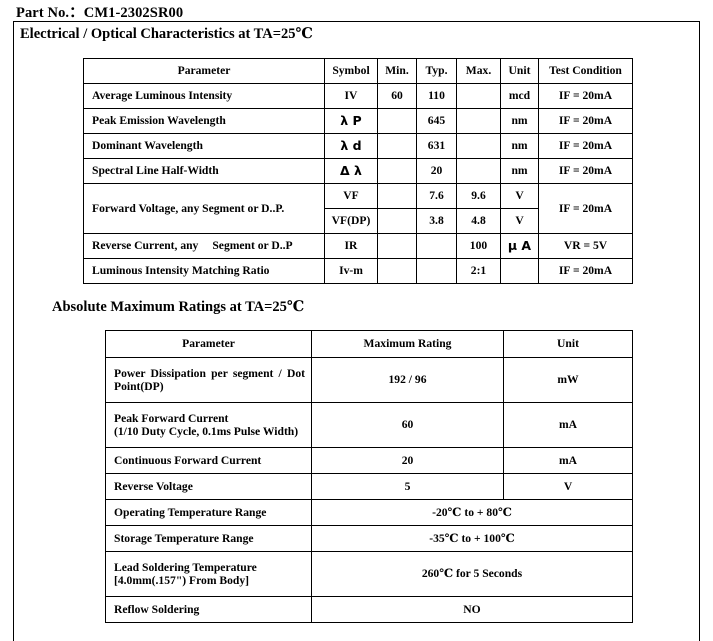  What do you see at coordinates (351, 121) in the screenshot?
I see `cell-symbol: λ P` at bounding box center [351, 121].